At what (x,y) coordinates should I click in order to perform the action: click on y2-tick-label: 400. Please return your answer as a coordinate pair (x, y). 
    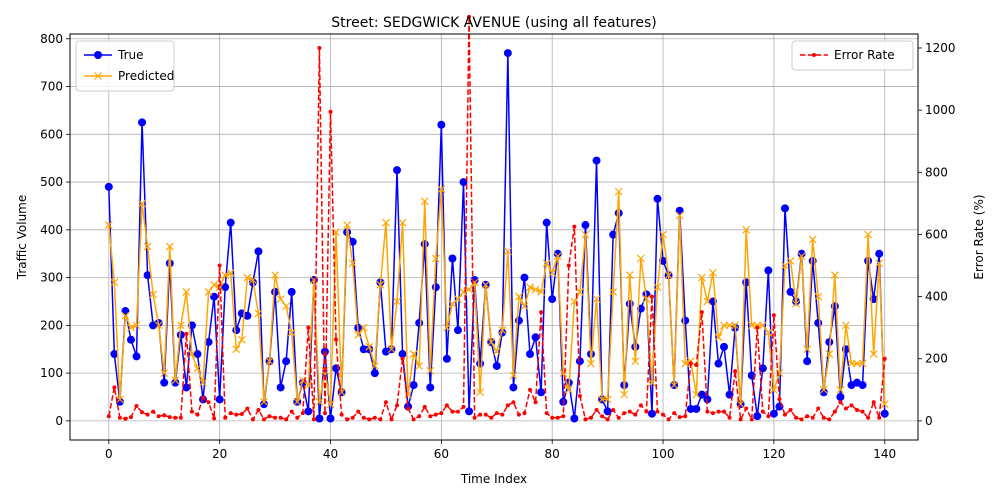
    Looking at the image, I should click on (936, 297).